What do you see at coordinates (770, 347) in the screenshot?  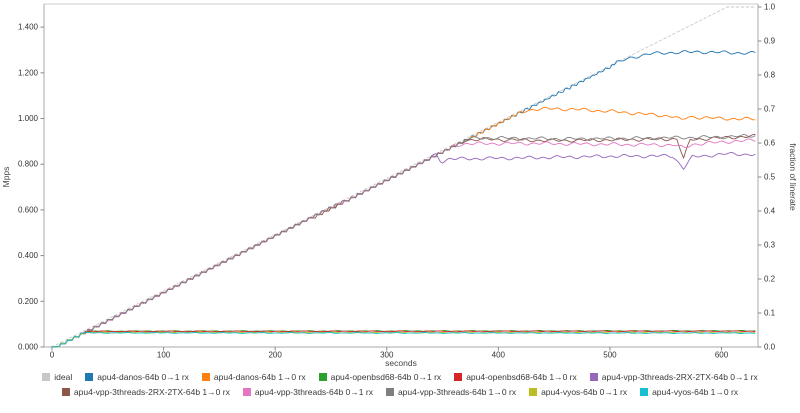 I see `y-tick-right-label: 0.0` at bounding box center [770, 347].